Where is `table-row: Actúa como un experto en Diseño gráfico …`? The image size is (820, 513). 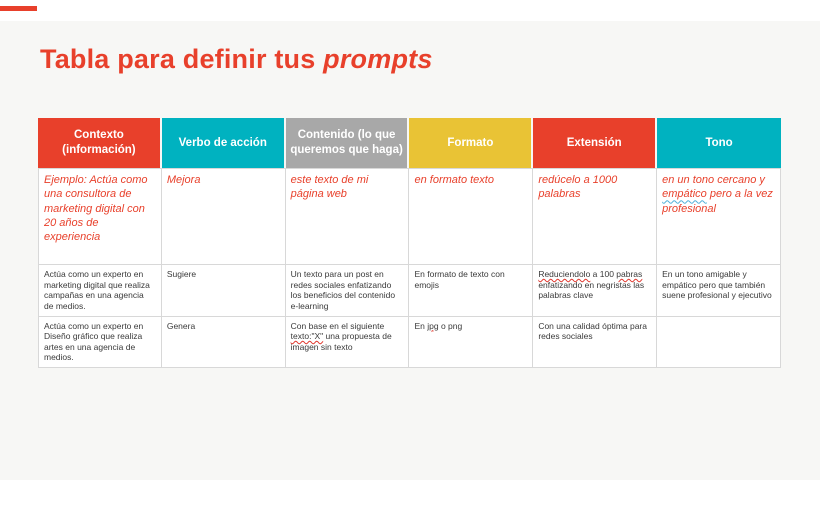
table-row: Actúa como un experto en Diseño gráfico … is located at coordinates (409, 342).